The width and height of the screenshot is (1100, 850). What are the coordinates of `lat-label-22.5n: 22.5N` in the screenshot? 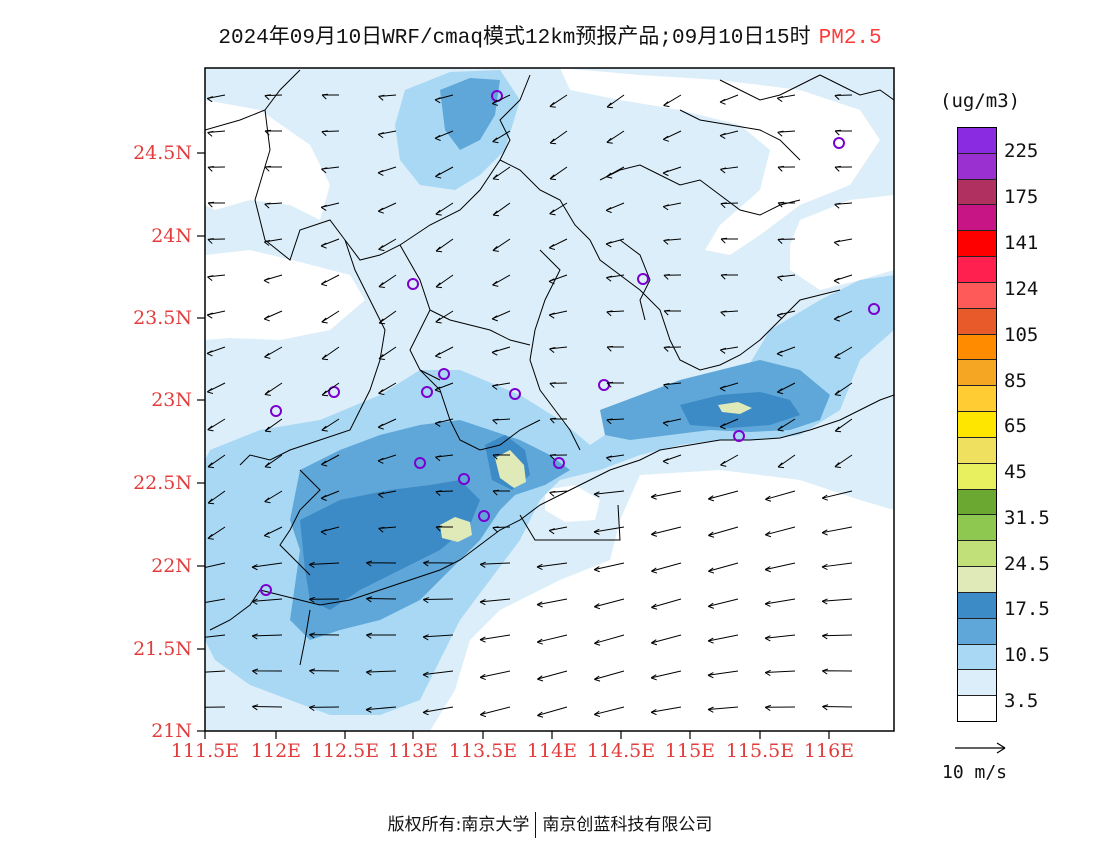 It's located at (162, 483).